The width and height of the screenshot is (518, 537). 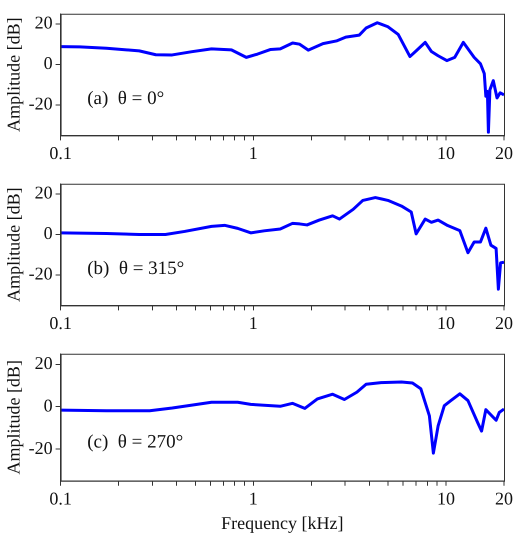 What do you see at coordinates (282, 522) in the screenshot?
I see `x-axis-title: Frequency [kHz]` at bounding box center [282, 522].